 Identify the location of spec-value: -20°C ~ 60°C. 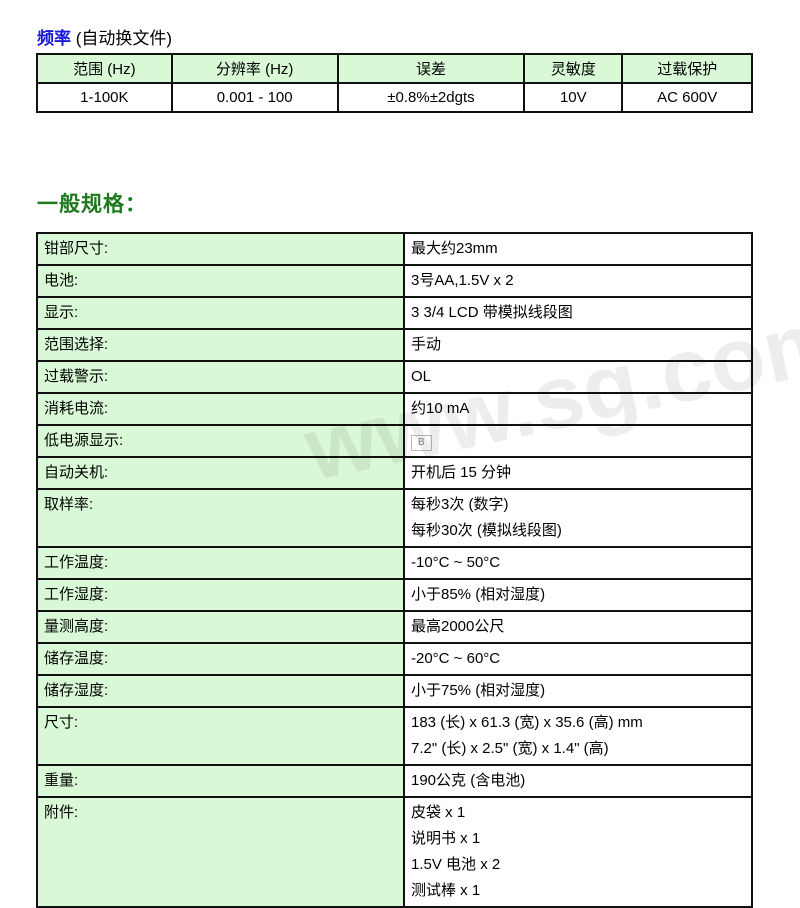
(578, 659).